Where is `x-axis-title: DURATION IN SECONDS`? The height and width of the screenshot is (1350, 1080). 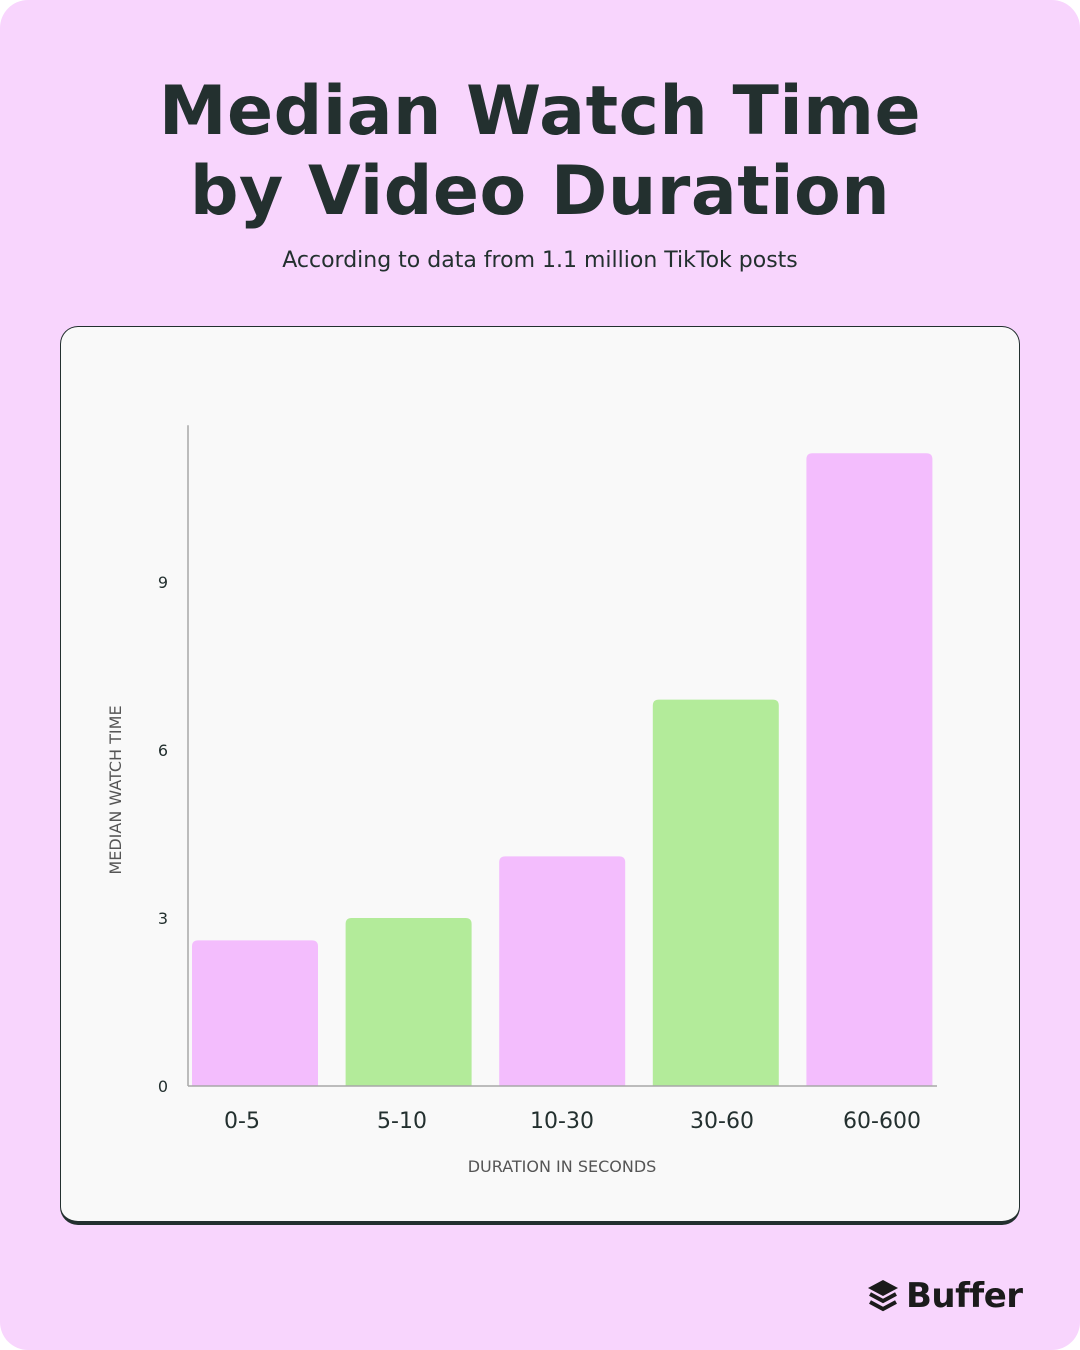 x-axis-title: DURATION IN SECONDS is located at coordinates (562, 1166).